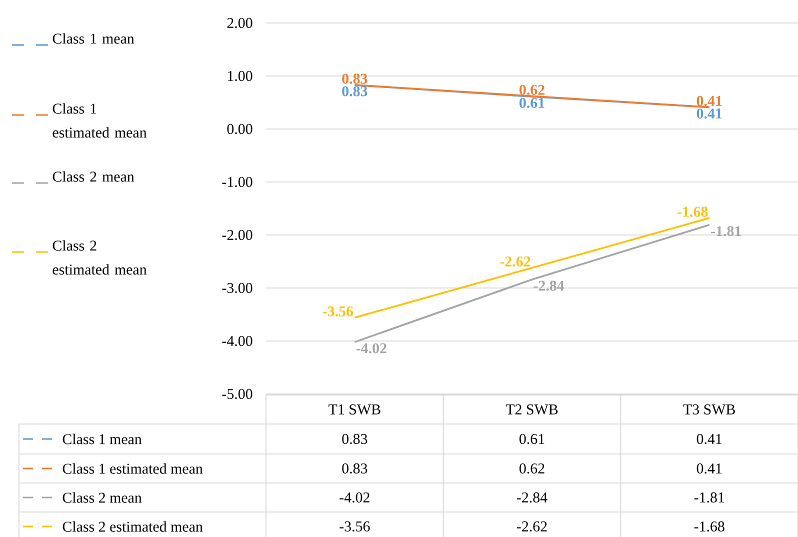 The width and height of the screenshot is (798, 537). I want to click on y-tick-label: 0.00, so click(239, 129).